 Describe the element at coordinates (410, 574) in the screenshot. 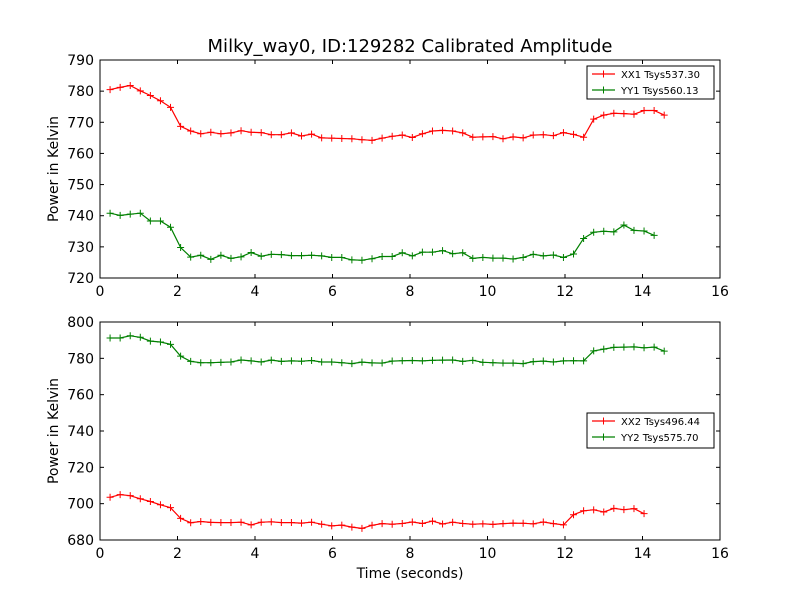

I see `x-axis-label: Time (seconds)` at that location.